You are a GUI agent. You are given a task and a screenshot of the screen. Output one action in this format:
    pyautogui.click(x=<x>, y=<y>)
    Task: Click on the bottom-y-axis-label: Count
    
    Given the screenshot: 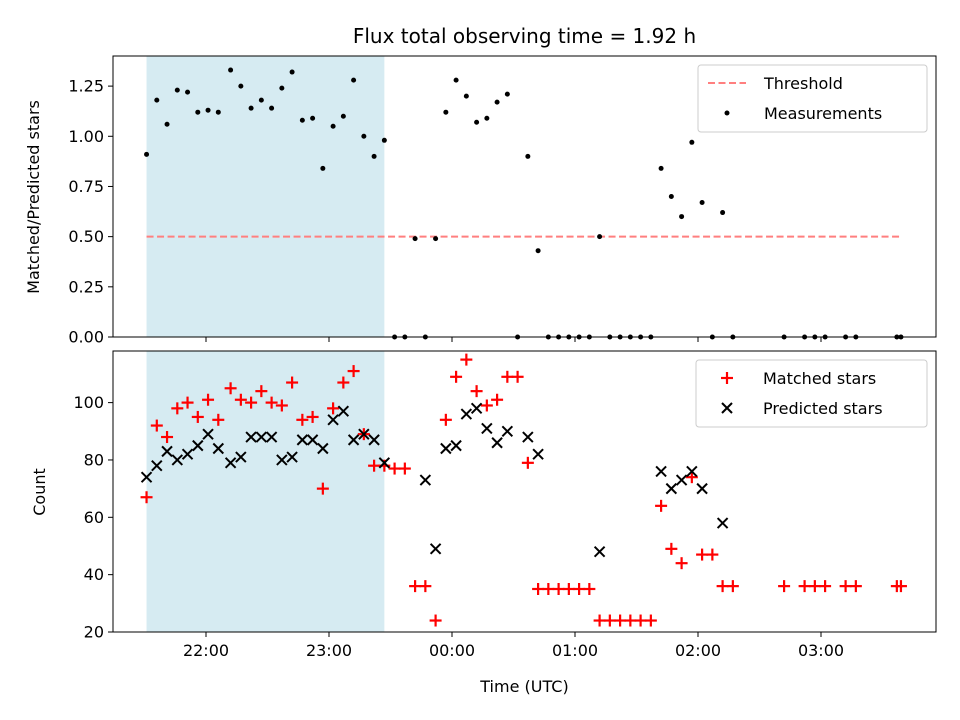 What is the action you would take?
    pyautogui.click(x=39, y=492)
    